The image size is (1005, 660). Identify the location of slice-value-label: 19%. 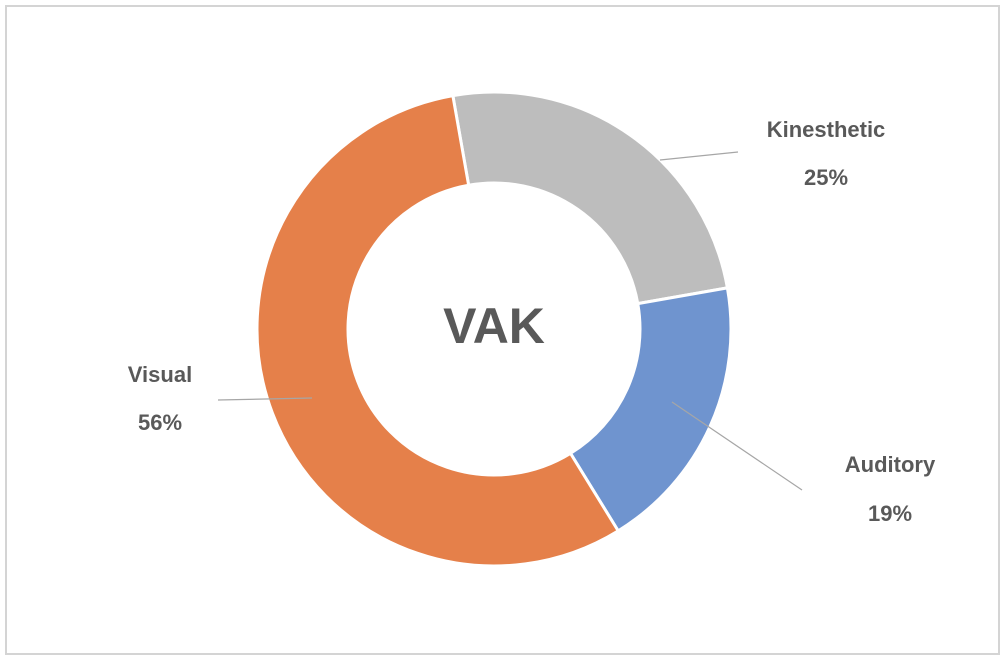
(890, 513).